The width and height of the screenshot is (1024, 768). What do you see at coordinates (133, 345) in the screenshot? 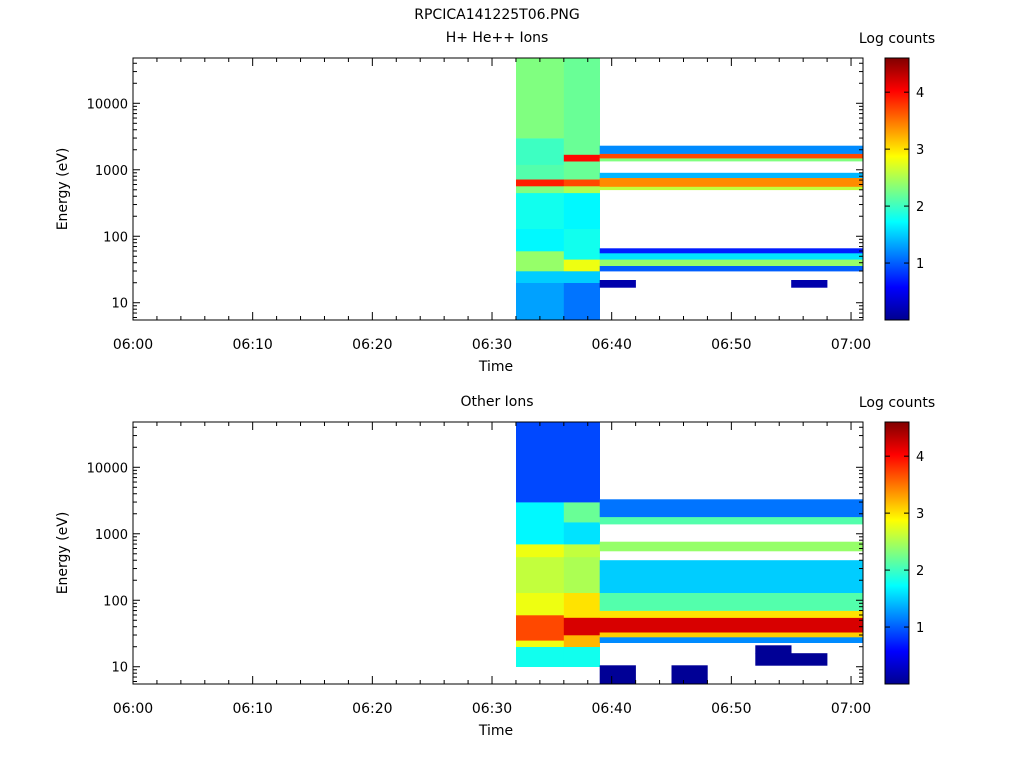
I see `x-tick-label: 06:00` at bounding box center [133, 345].